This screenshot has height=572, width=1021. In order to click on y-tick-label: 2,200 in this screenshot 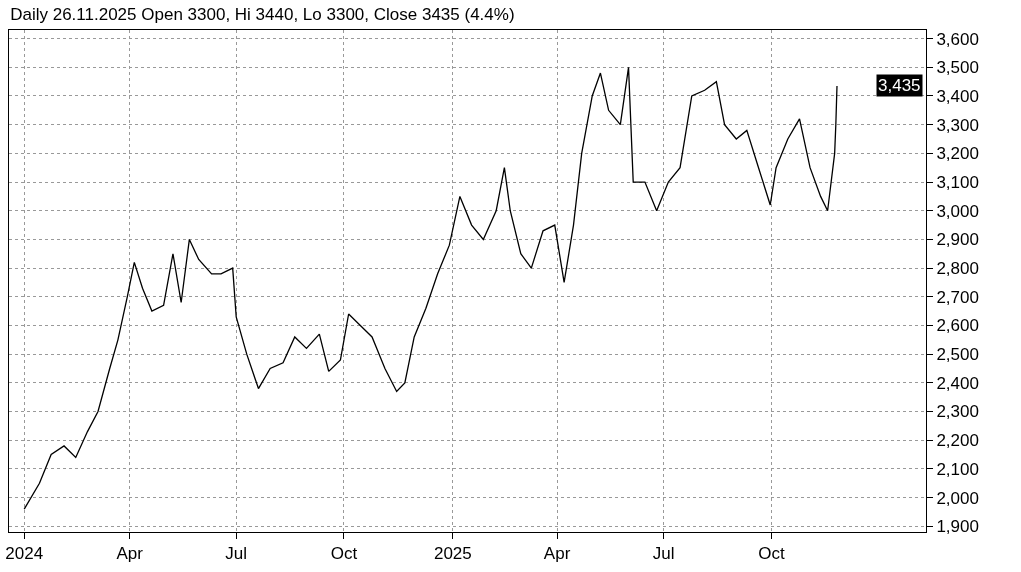, I will do `click(957, 441)`.